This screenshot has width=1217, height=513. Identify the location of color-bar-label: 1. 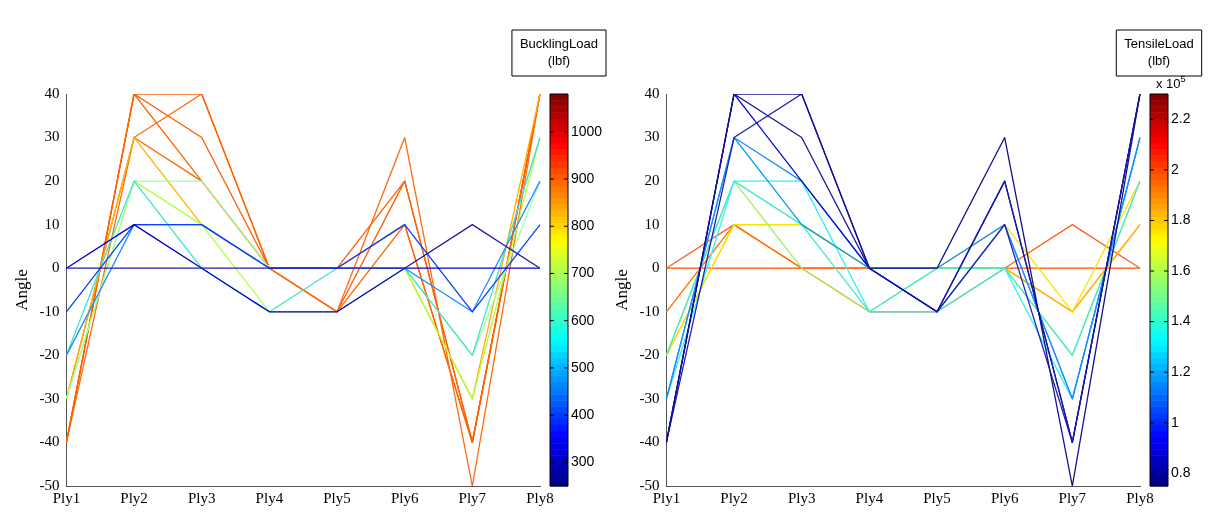
(1175, 421).